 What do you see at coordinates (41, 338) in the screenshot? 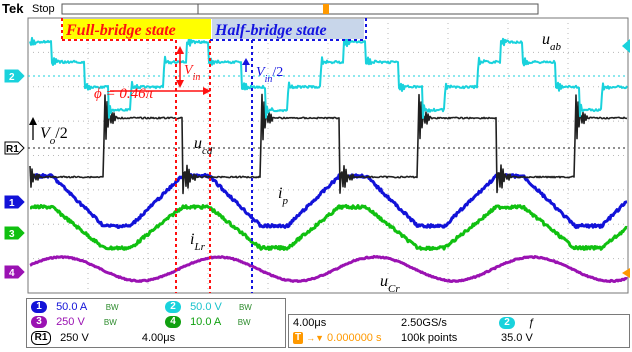
I see `ref1-badge: R1` at bounding box center [41, 338].